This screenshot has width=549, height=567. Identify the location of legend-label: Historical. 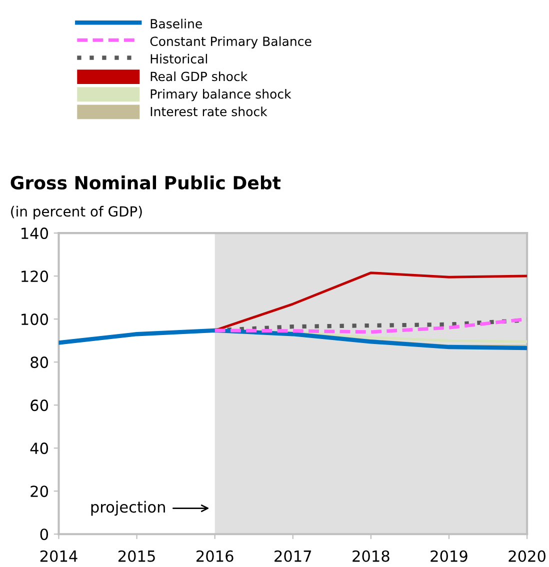
(179, 59).